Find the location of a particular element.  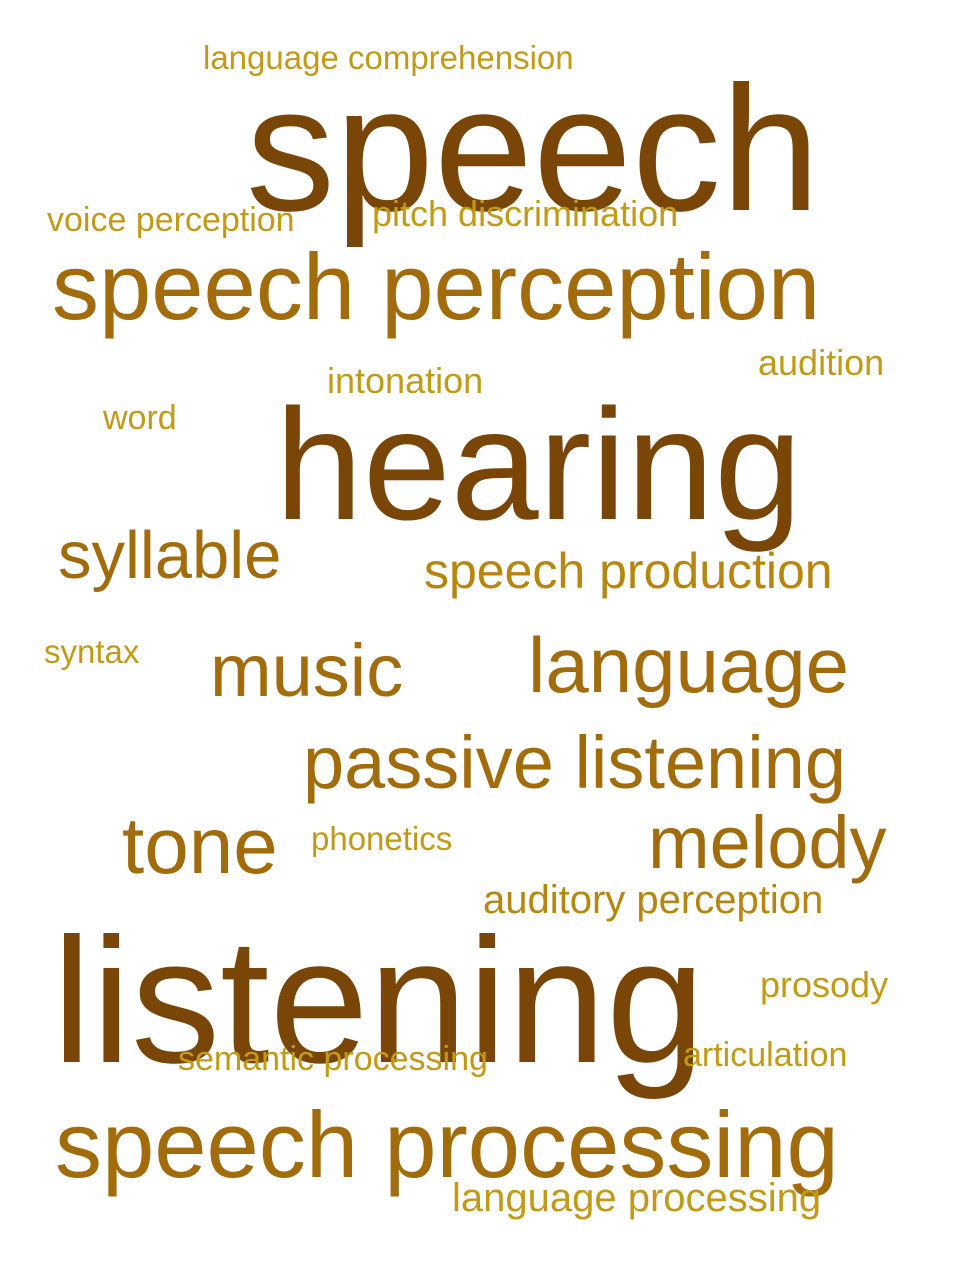

word-pitch-discrimination: pitch discrimination is located at coordinates (525, 213).